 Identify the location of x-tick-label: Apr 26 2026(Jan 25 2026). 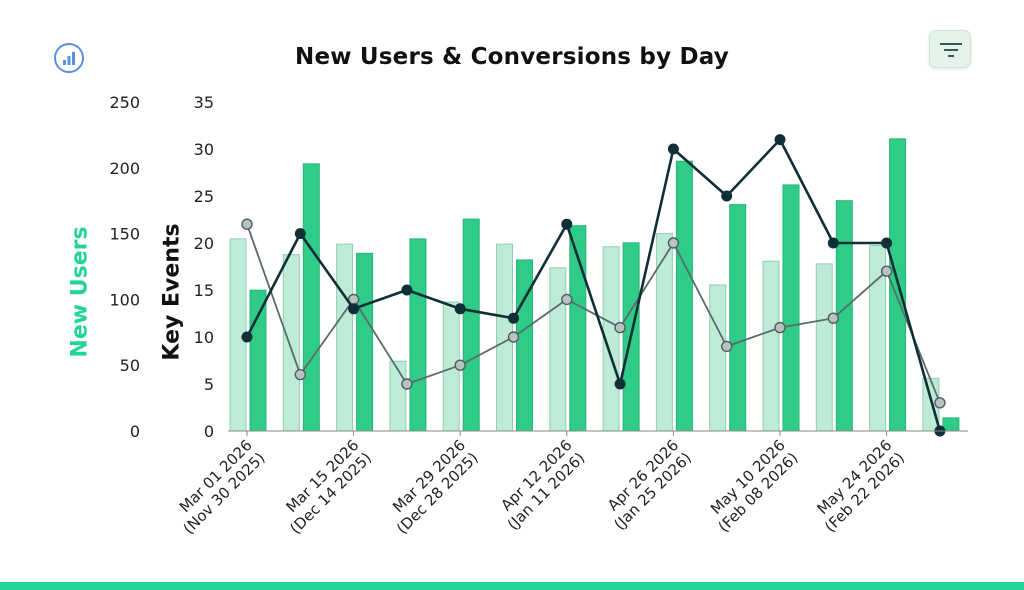
(646, 484).